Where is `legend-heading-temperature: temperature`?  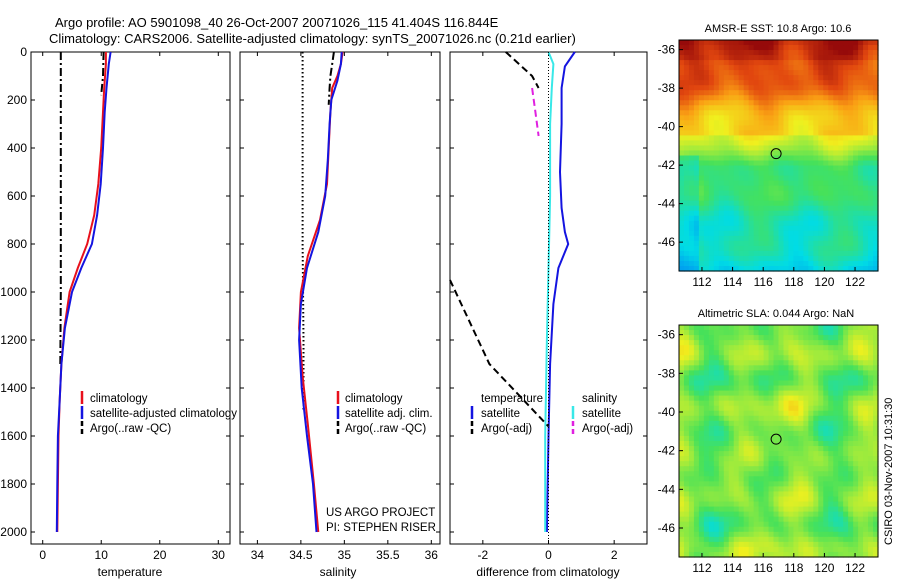 legend-heading-temperature: temperature is located at coordinates (512, 399).